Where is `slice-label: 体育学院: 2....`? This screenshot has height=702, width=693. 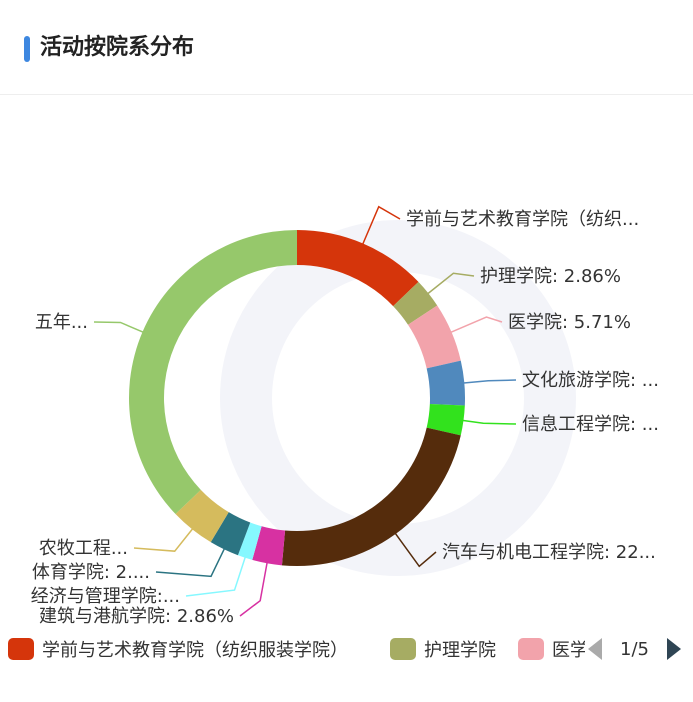
slice-label: 体育学院: 2.... is located at coordinates (91, 572).